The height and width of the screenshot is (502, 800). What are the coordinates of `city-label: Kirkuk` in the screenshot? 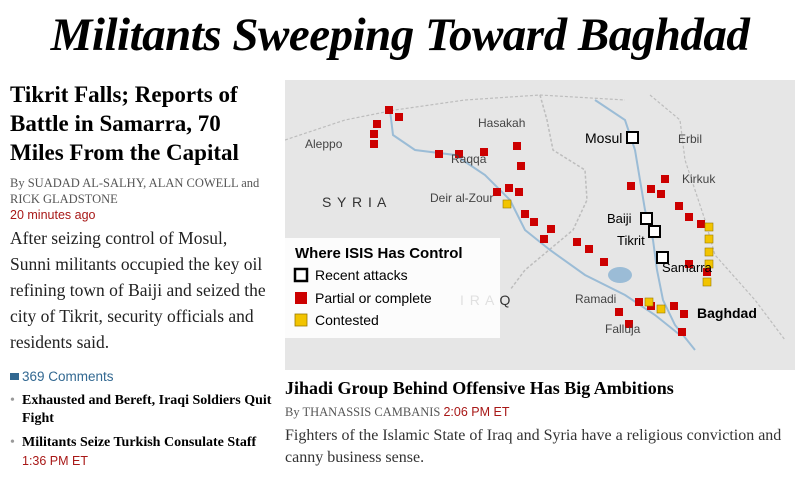 It's located at (699, 179).